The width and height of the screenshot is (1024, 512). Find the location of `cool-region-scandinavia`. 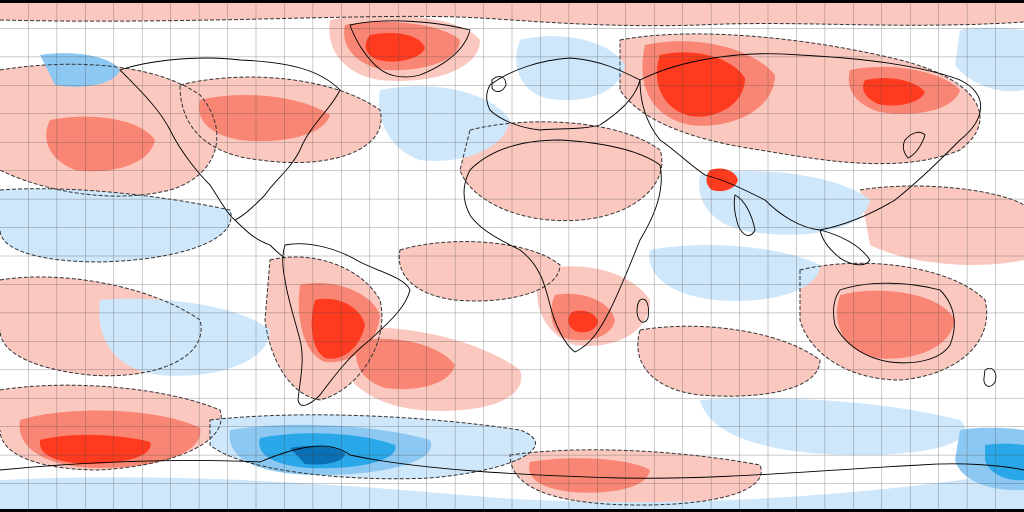

cool-region-scandinavia is located at coordinates (570, 68).